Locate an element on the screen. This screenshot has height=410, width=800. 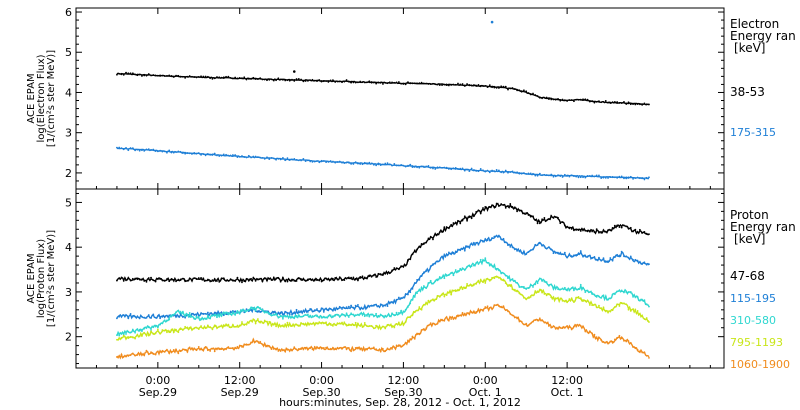
y-tick-label: 4 is located at coordinates (68, 92).